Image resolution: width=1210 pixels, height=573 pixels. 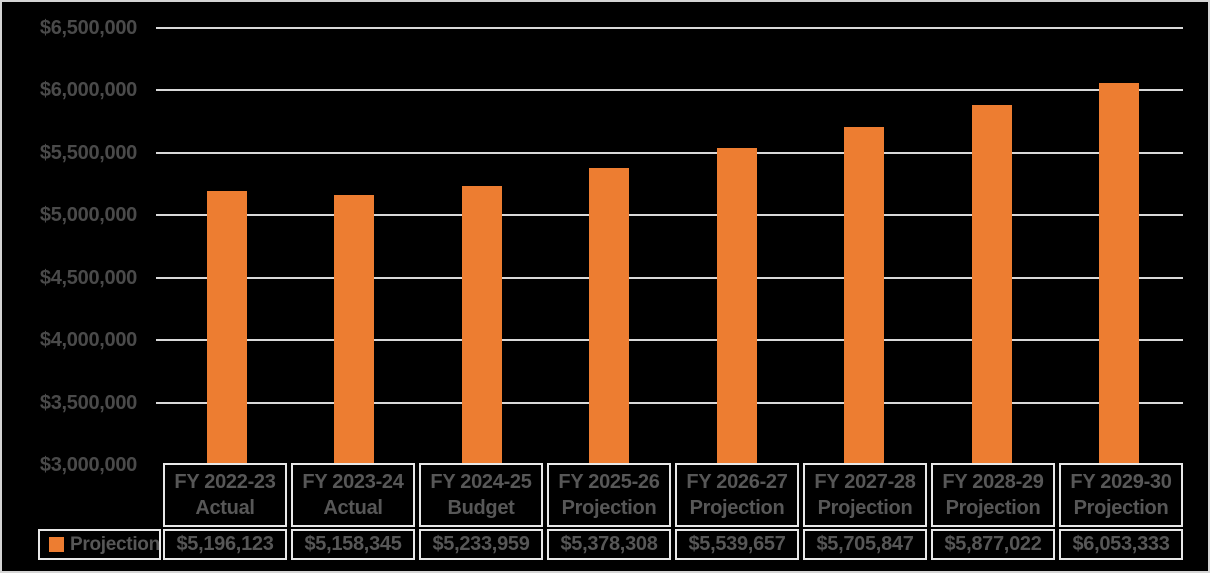 What do you see at coordinates (88, 277) in the screenshot?
I see `y-axis-tick-label: $4,500,000` at bounding box center [88, 277].